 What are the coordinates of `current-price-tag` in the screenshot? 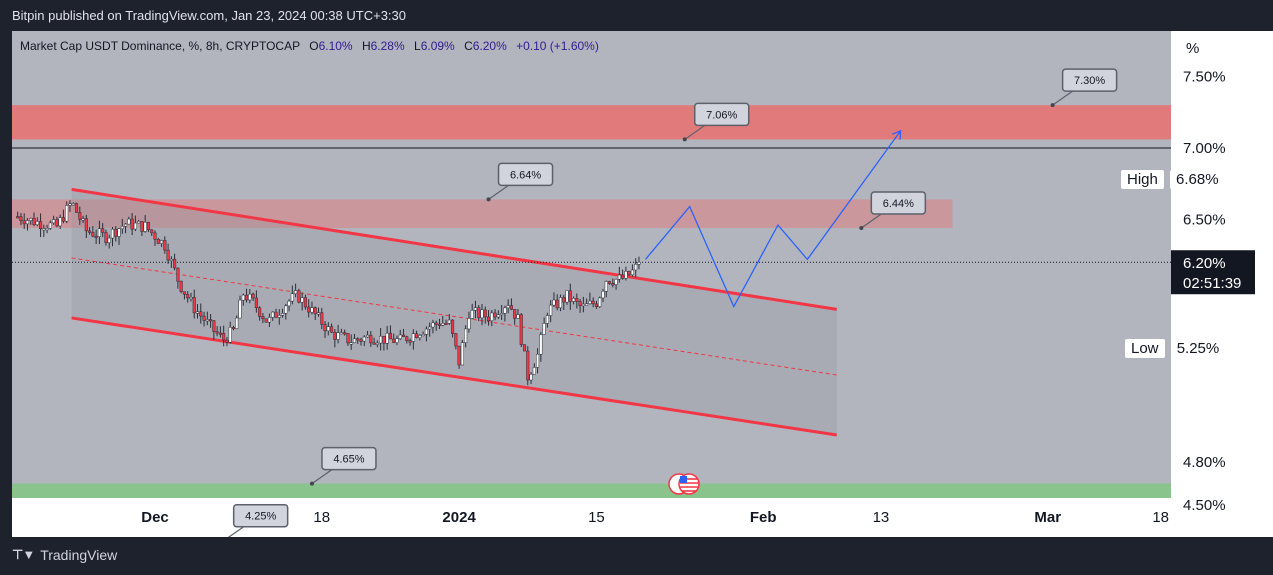 It's located at (1213, 272).